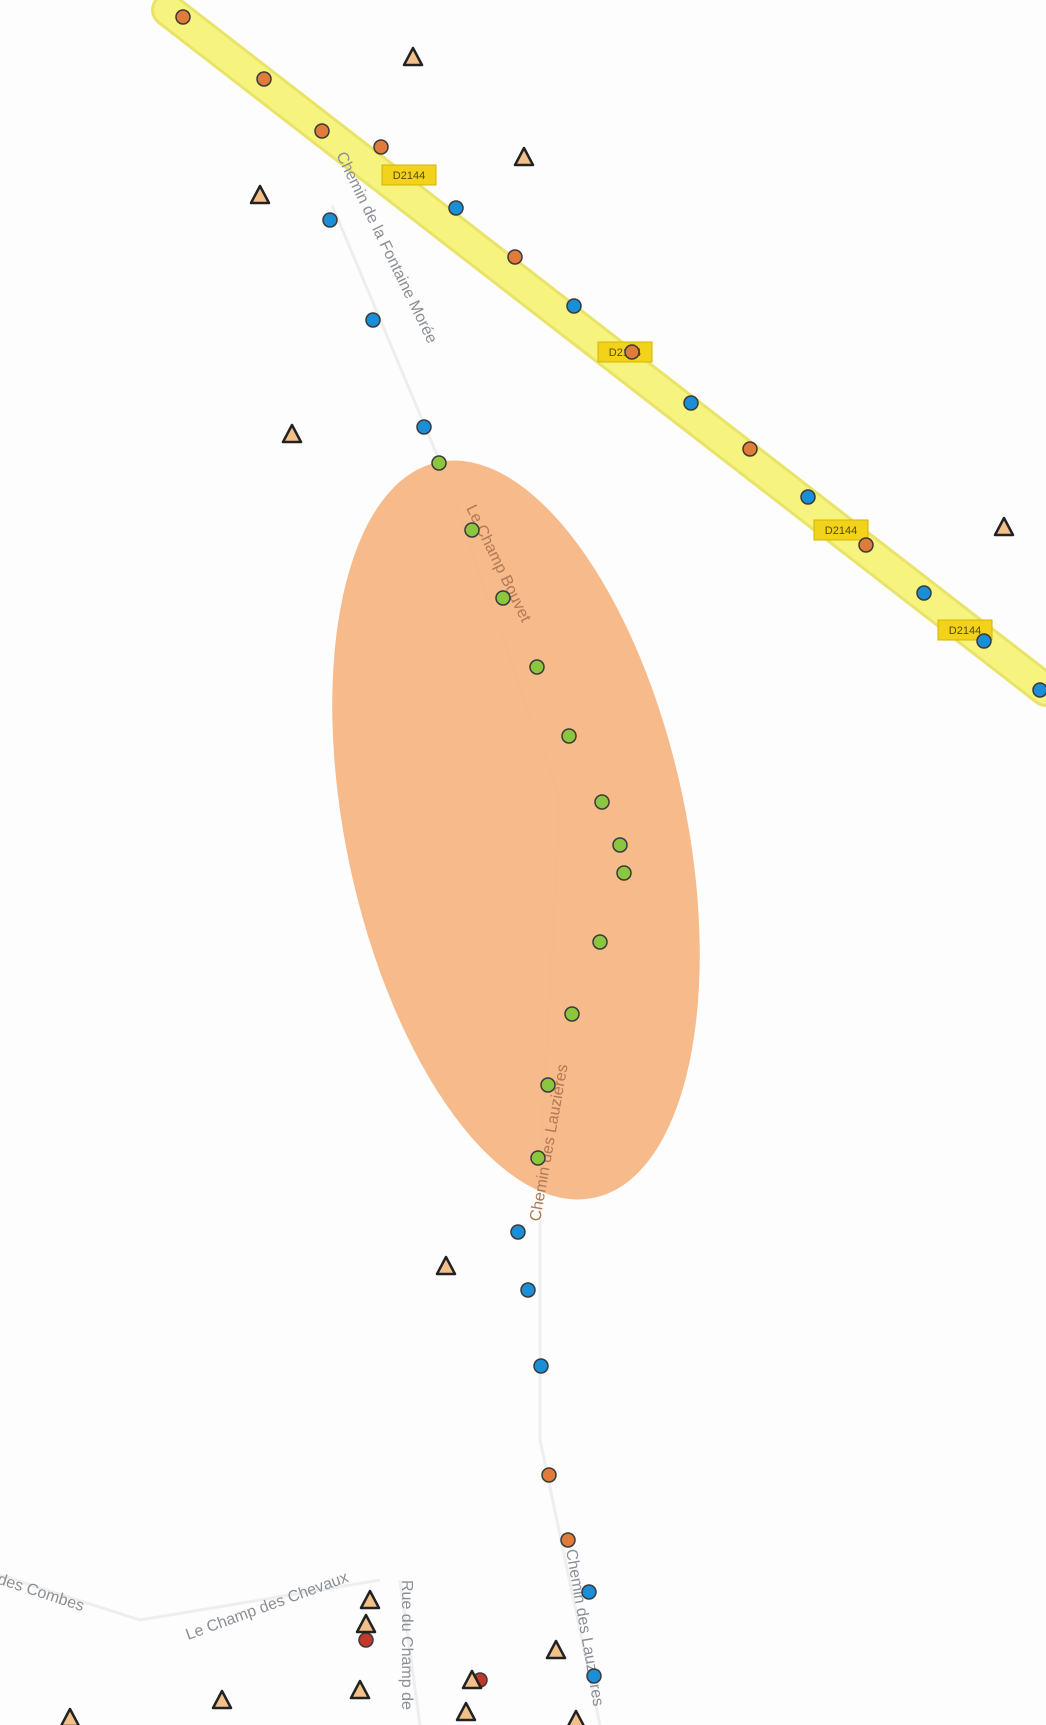 This screenshot has width=1046, height=1725. Describe the element at coordinates (267, 1606) in the screenshot. I see `road-label-champ-chevaux: Le Champ des Chevaux` at that location.